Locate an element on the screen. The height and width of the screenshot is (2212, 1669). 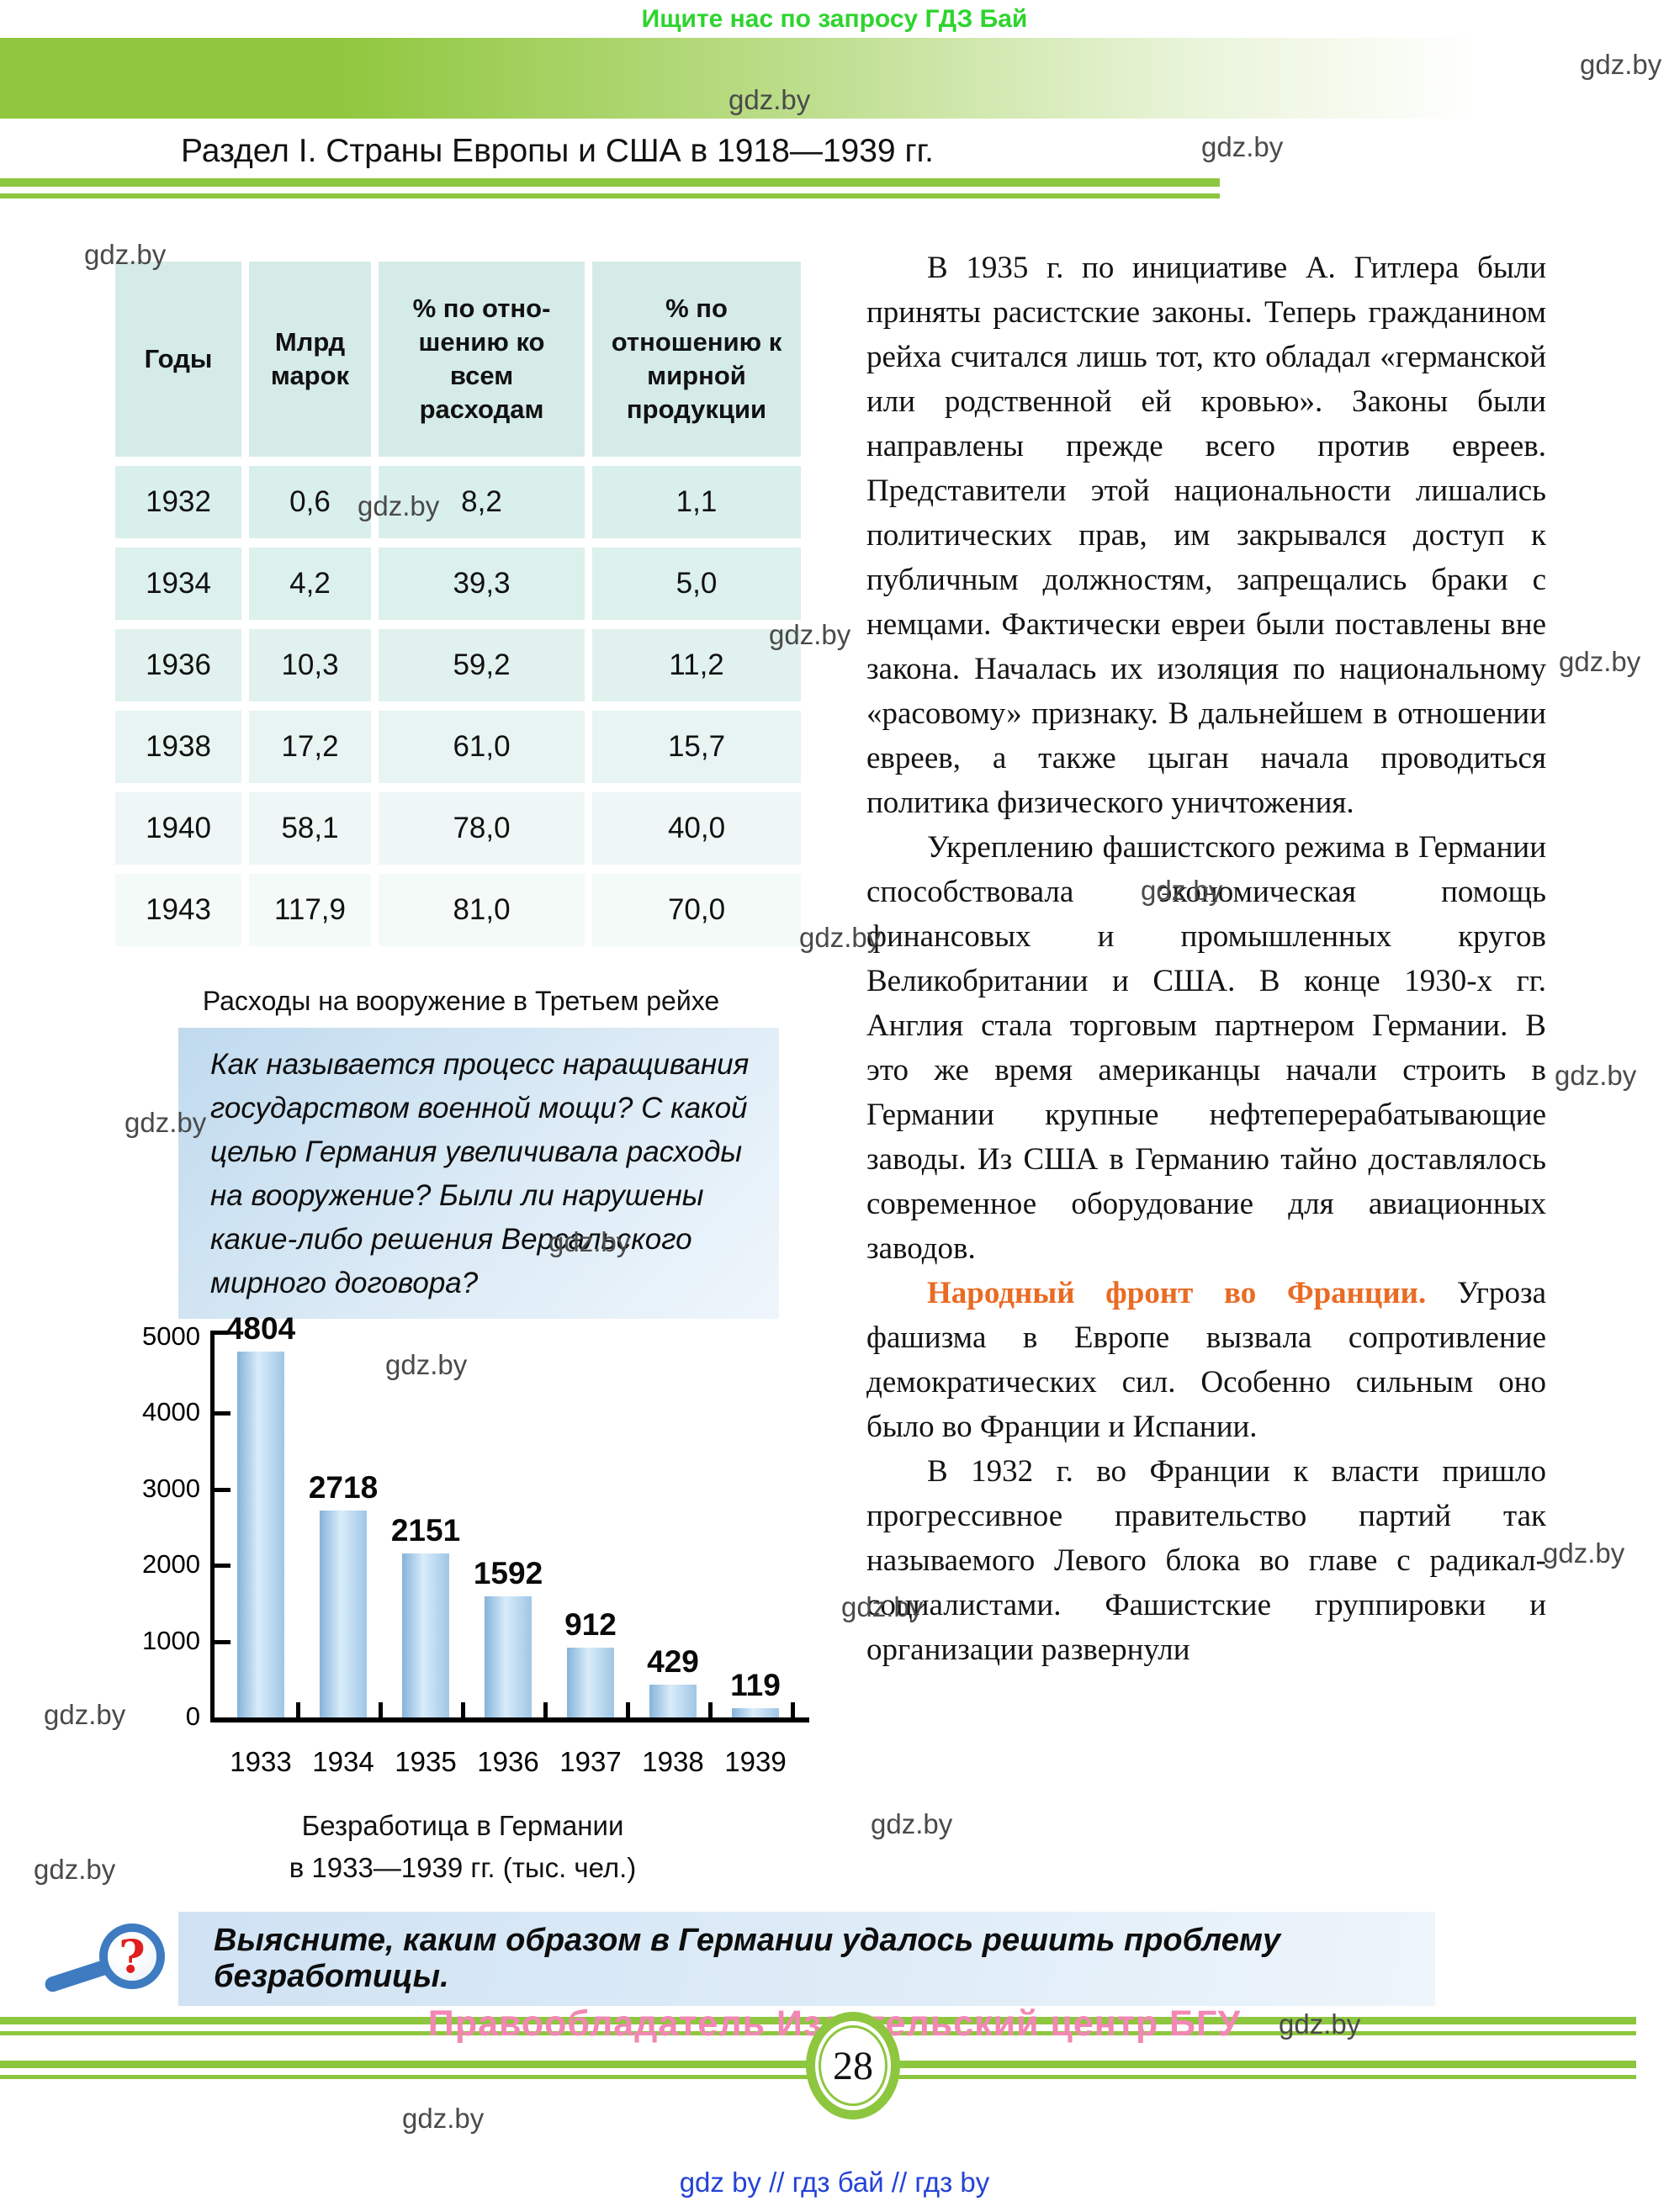
bar-value-label: 429 is located at coordinates (673, 1661).